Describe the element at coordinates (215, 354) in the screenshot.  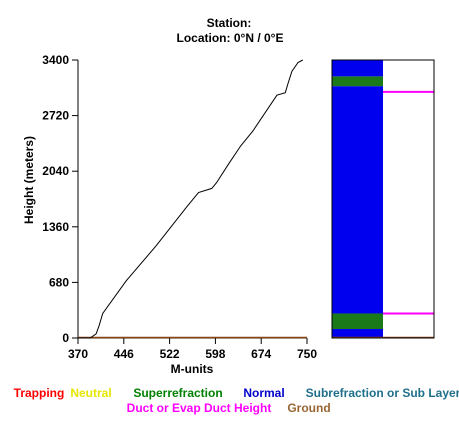
I see `x-tick-label: 598` at that location.